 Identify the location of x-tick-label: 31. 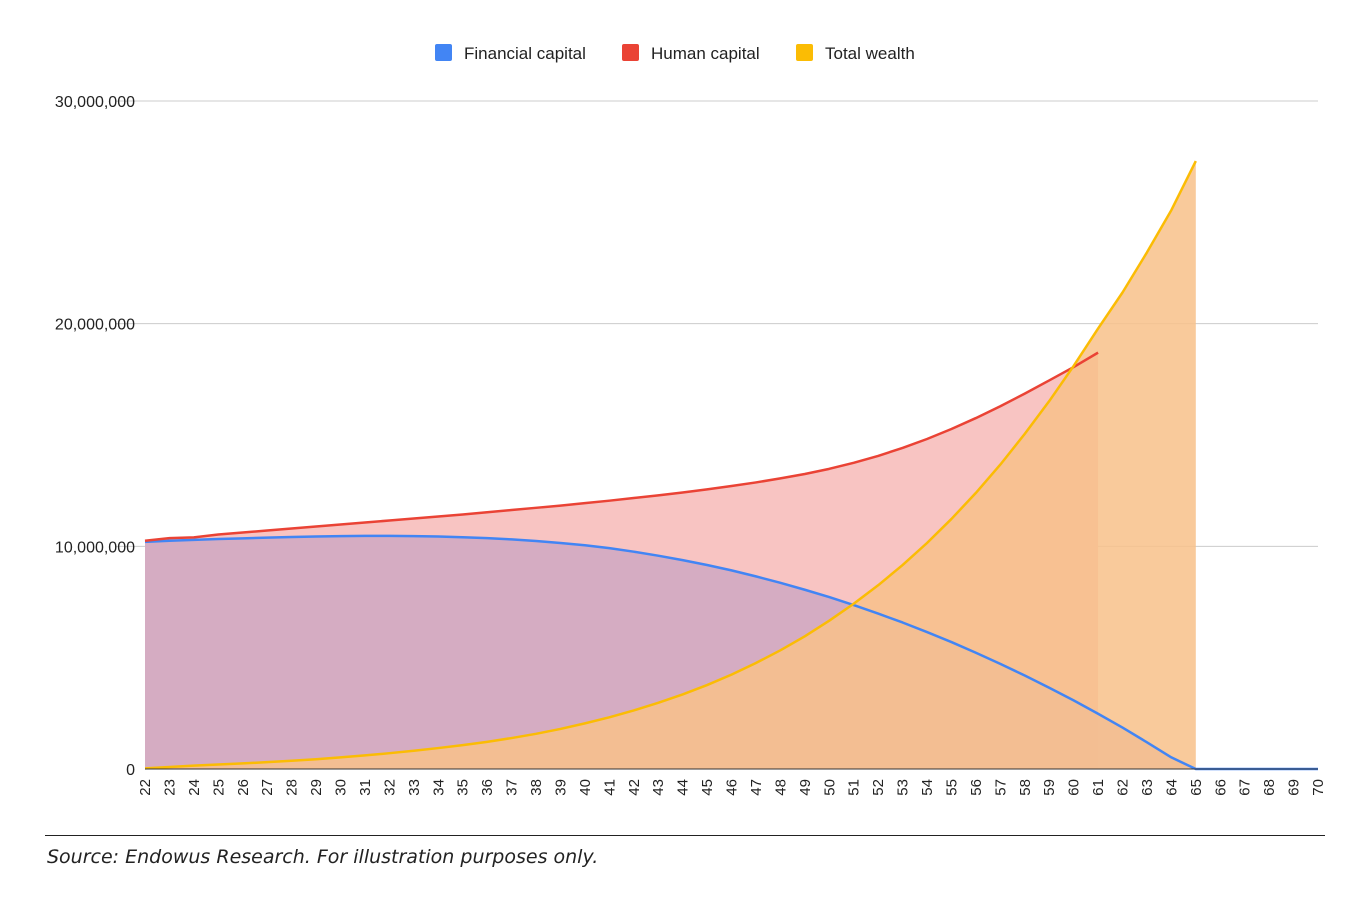
(365, 787).